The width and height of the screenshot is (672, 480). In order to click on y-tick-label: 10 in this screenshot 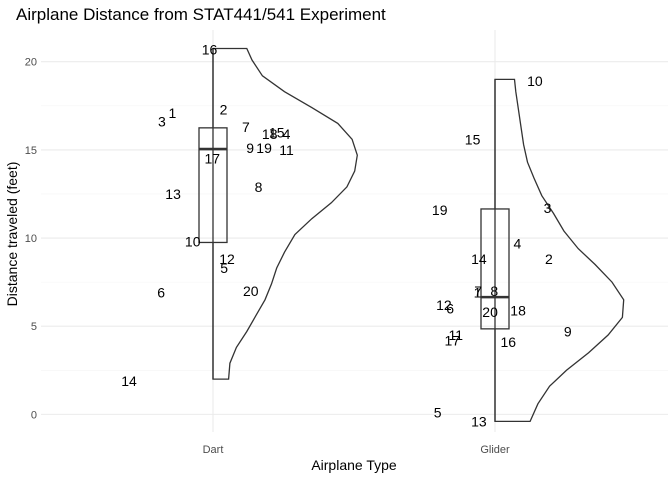, I will do `click(31, 239)`.